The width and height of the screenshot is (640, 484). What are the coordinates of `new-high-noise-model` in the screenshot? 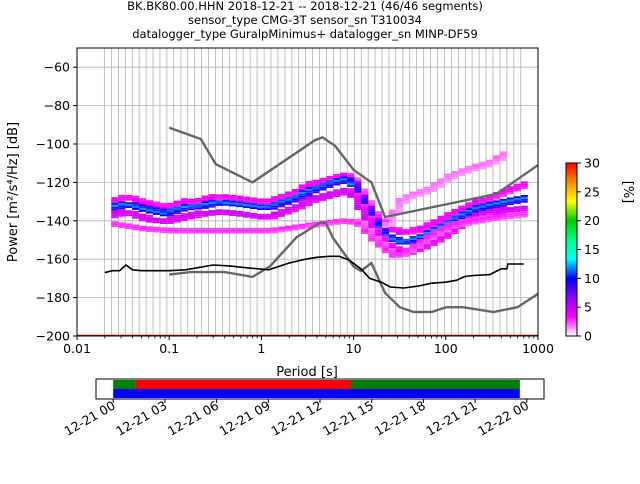 It's located at (353, 172).